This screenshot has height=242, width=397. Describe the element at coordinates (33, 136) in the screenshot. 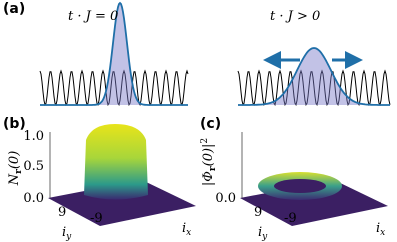

I see `z-tick-label: 1.0` at that location.